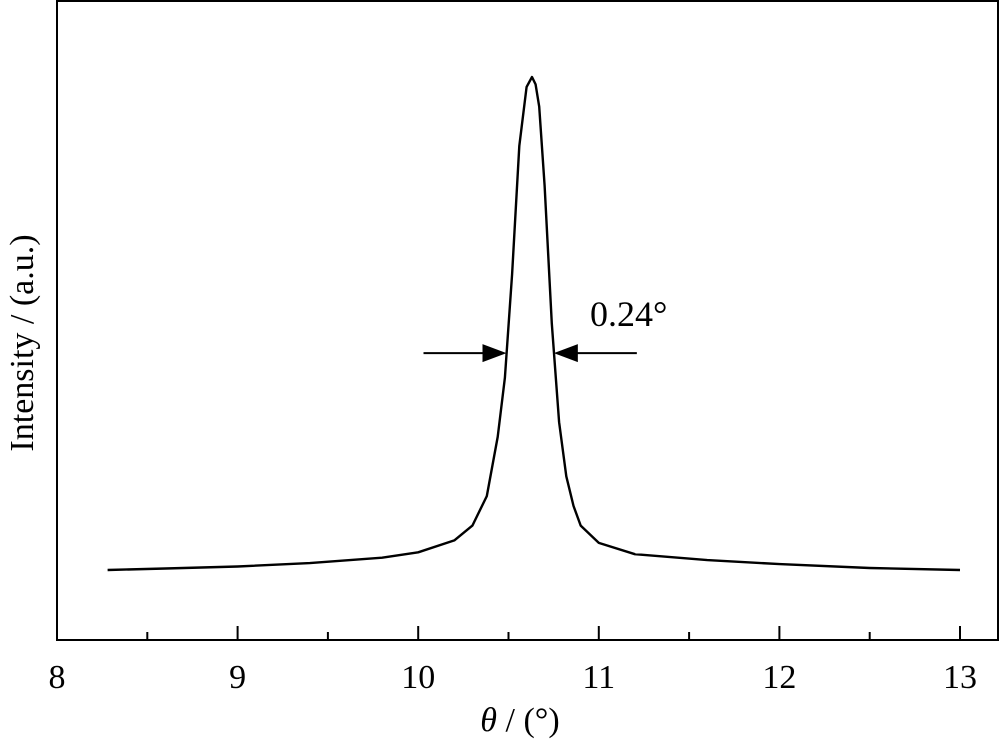 This screenshot has width=1000, height=743. Describe the element at coordinates (545, 328) in the screenshot. I see `fwhm-annotation: 0.24°` at that location.